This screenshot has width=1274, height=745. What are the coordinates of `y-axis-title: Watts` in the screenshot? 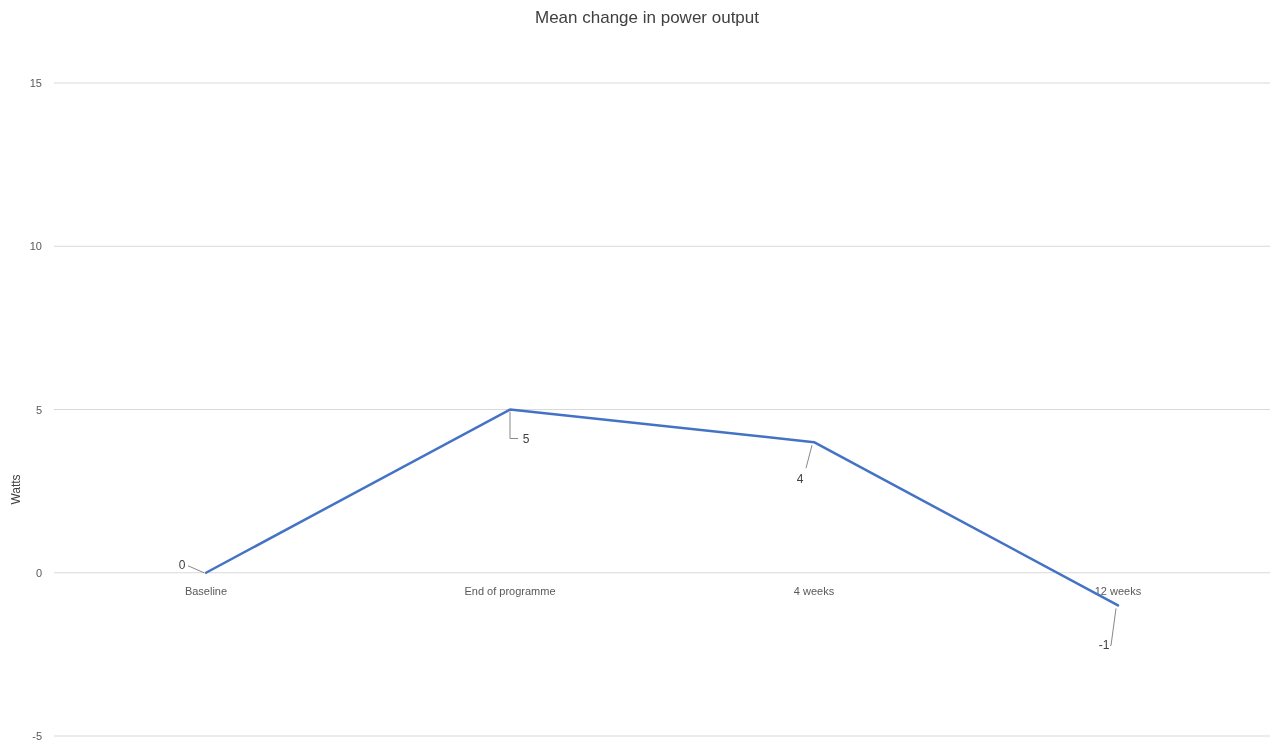 It's located at (16, 489).